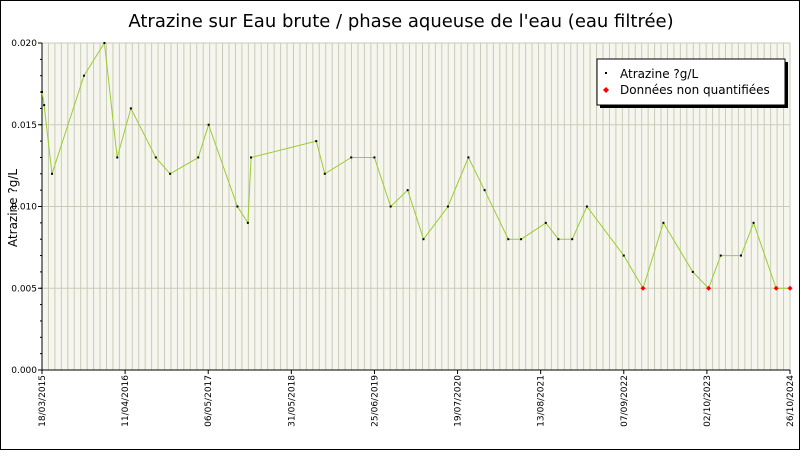 Image resolution: width=800 pixels, height=450 pixels. What do you see at coordinates (625, 401) in the screenshot?
I see `x-tick-label: 07/09/2022` at bounding box center [625, 401].